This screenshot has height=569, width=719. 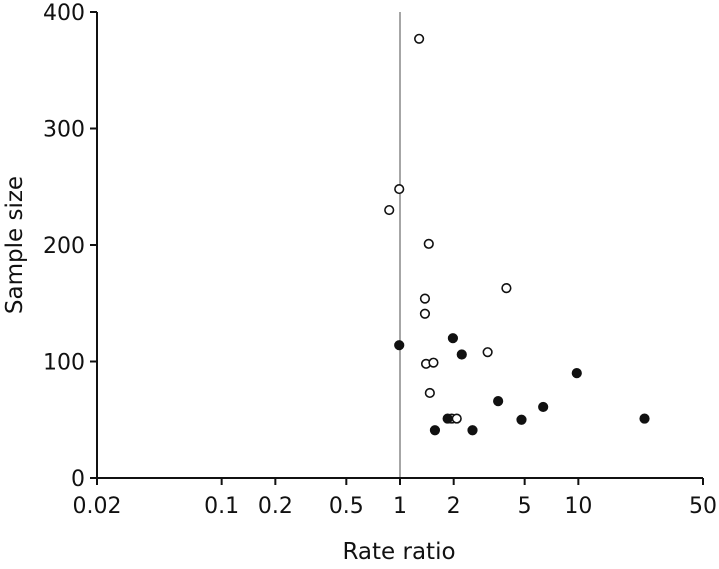 What do you see at coordinates (64, 13) in the screenshot?
I see `y-tick-label: 400` at bounding box center [64, 13].